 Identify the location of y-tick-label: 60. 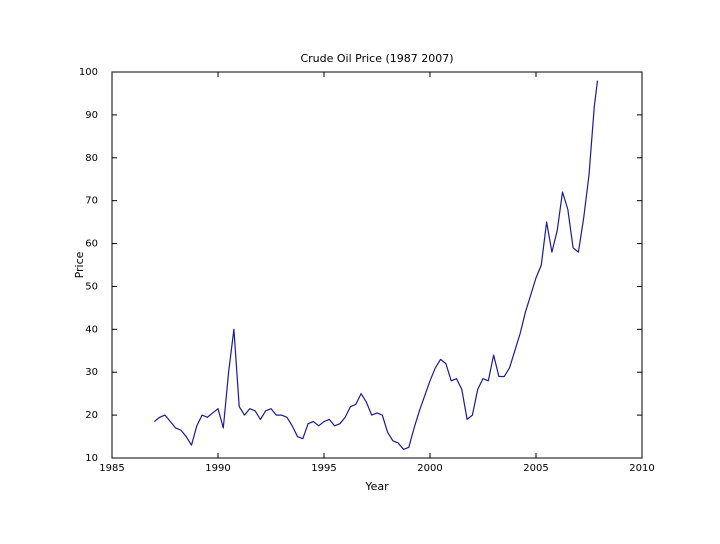
(91, 244).